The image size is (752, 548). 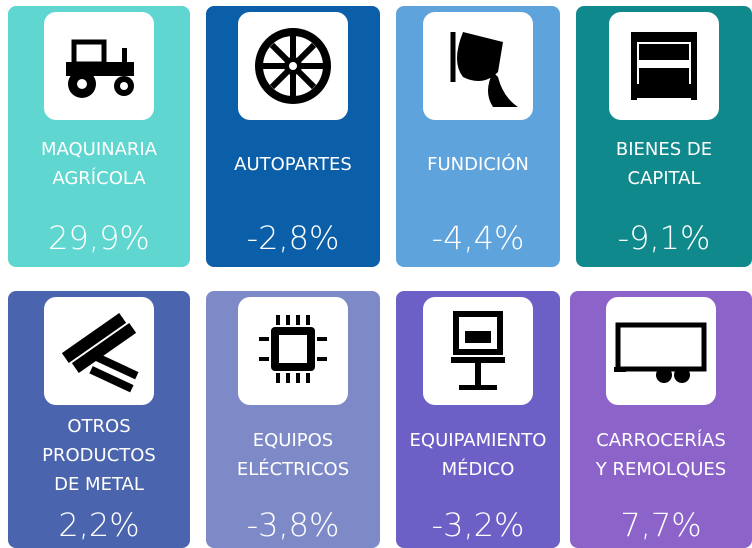 I want to click on tile-value: -3,2%, so click(x=478, y=525).